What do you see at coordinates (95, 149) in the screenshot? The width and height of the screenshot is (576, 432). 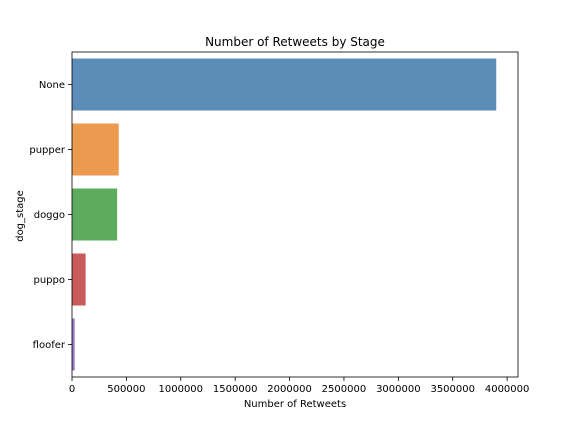 I see `bar-pupper` at bounding box center [95, 149].